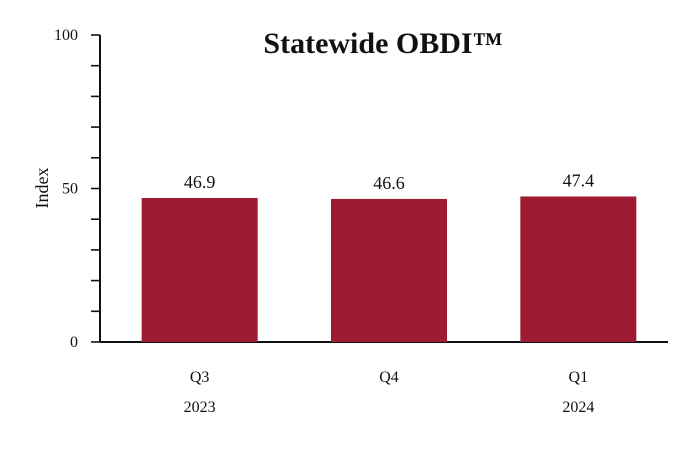 This screenshot has height=450, width=700. What do you see at coordinates (66, 35) in the screenshot?
I see `y-tick-label: 100` at bounding box center [66, 35].